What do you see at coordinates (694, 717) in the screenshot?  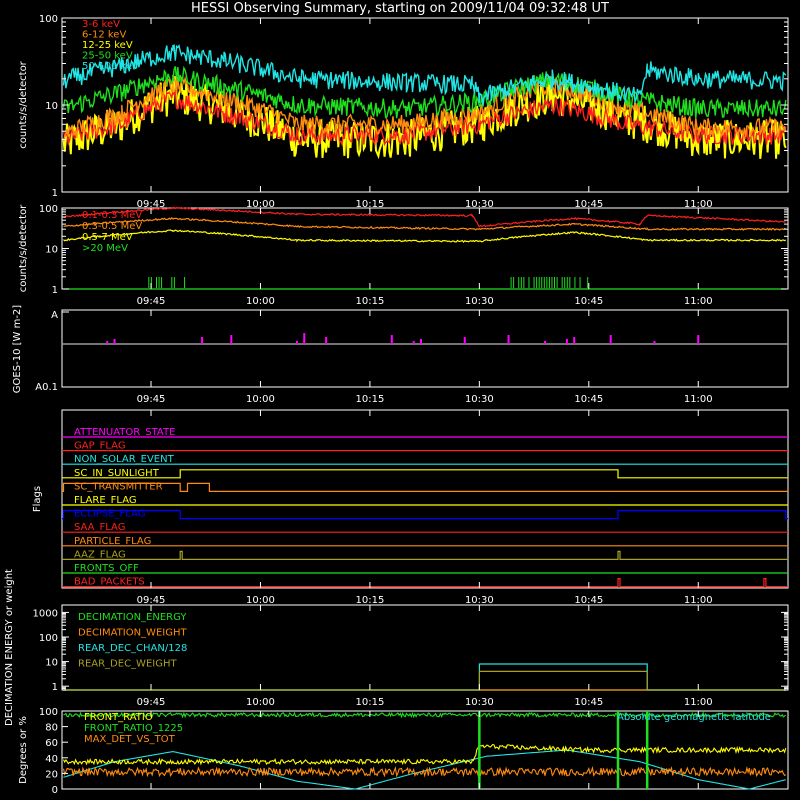 I see `ratio-legend-right: Absolute geomagnetic latitude` at bounding box center [694, 717].